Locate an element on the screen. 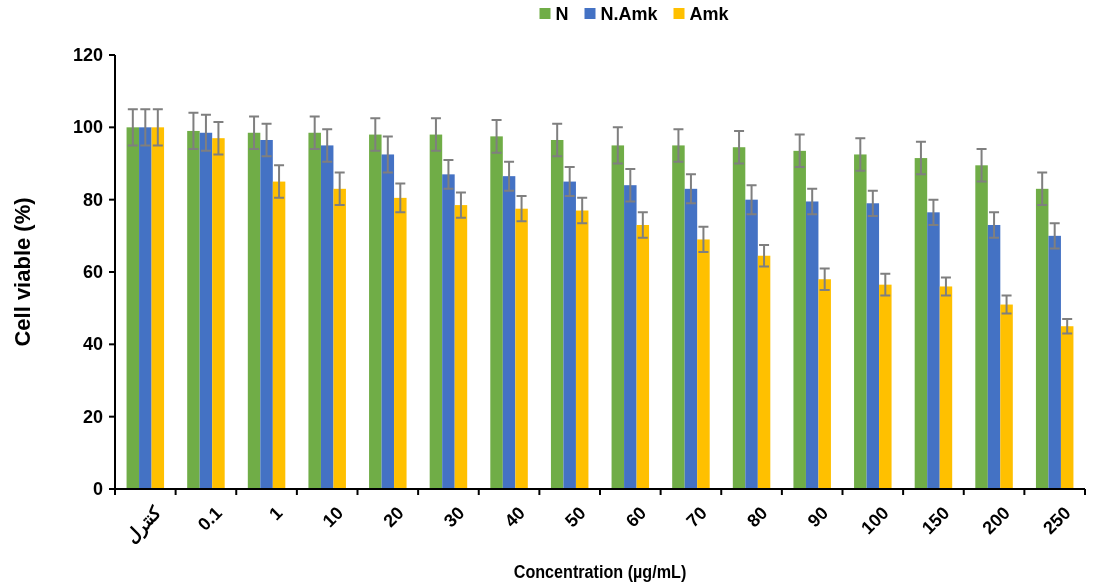 This screenshot has width=1094, height=585. x-tick-label: 90 is located at coordinates (818, 517).